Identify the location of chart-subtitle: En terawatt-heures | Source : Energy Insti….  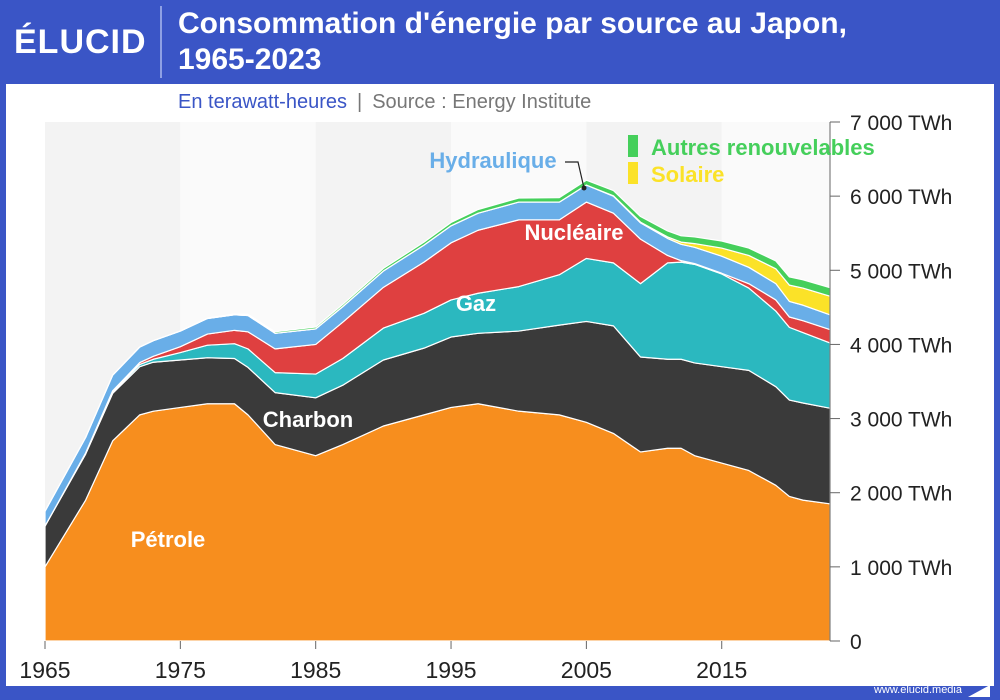
(384, 102).